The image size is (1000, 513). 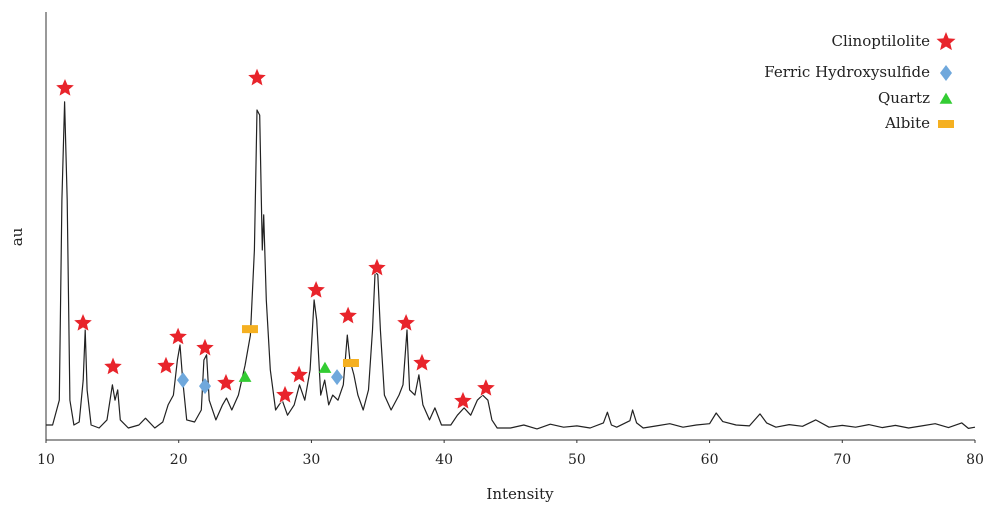 What do you see at coordinates (975, 460) in the screenshot?
I see `x-tick-label: 80` at bounding box center [975, 460].